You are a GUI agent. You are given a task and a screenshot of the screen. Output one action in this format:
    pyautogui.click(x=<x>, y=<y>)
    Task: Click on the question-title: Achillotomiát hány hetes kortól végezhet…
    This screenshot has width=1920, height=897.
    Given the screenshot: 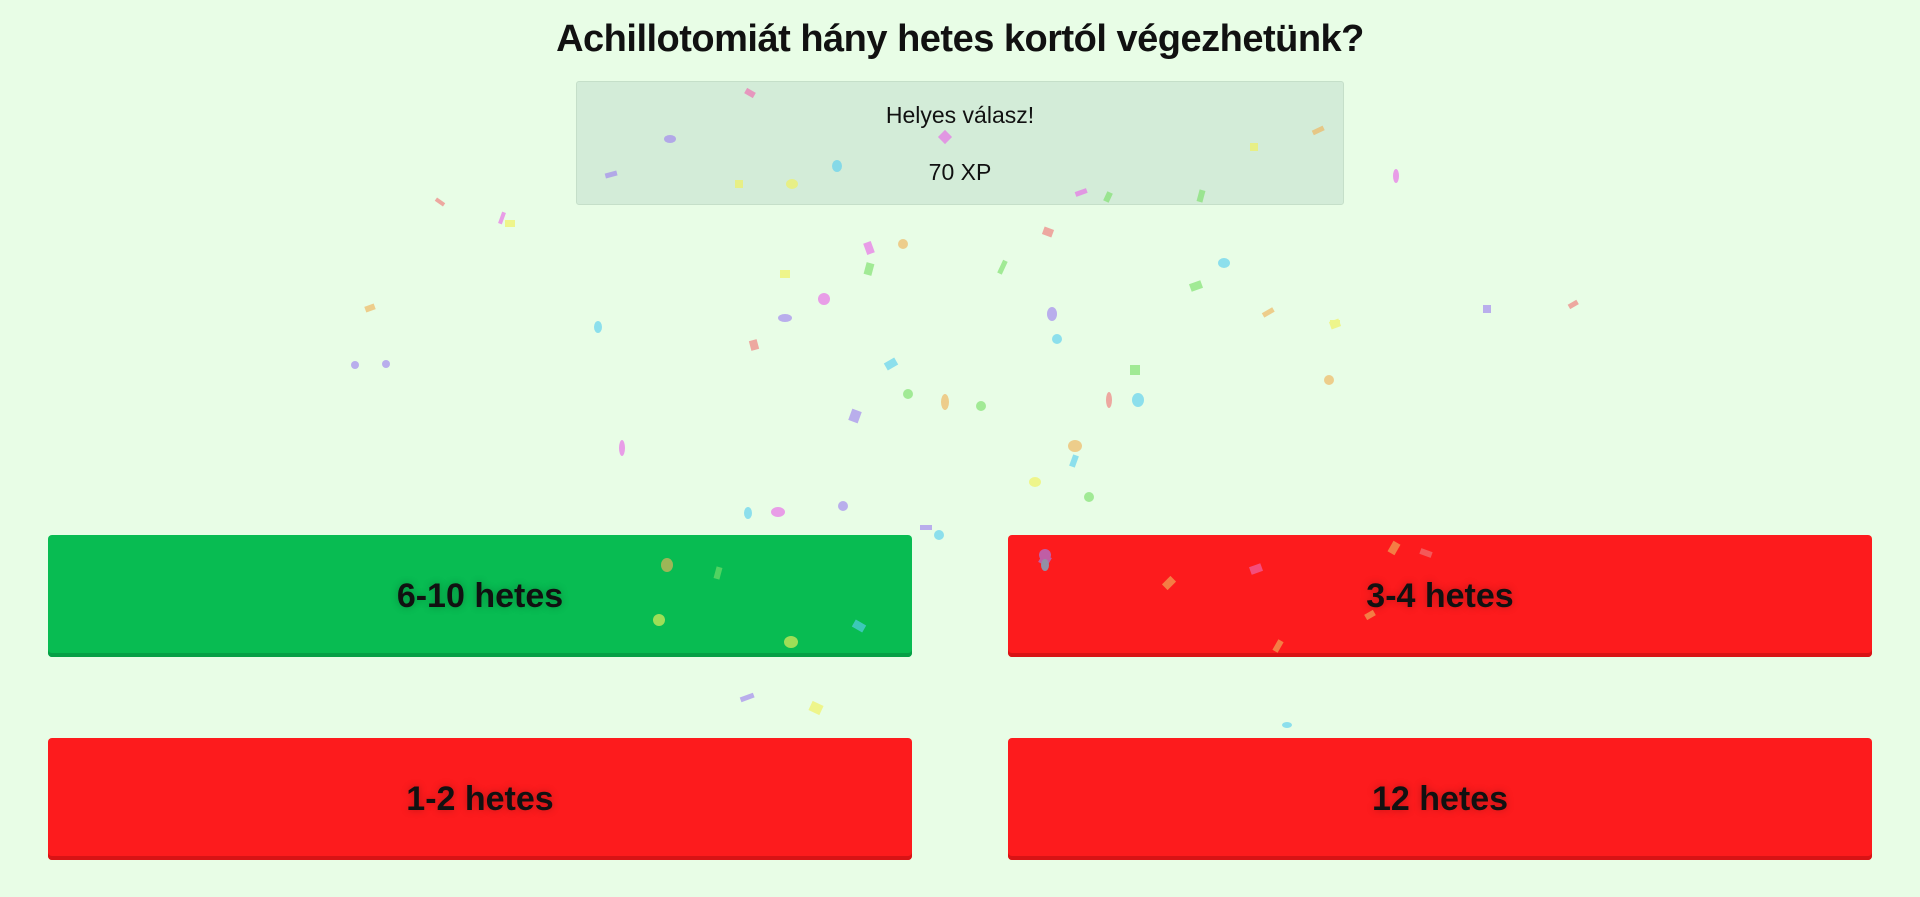 What is the action you would take?
    pyautogui.click(x=960, y=39)
    